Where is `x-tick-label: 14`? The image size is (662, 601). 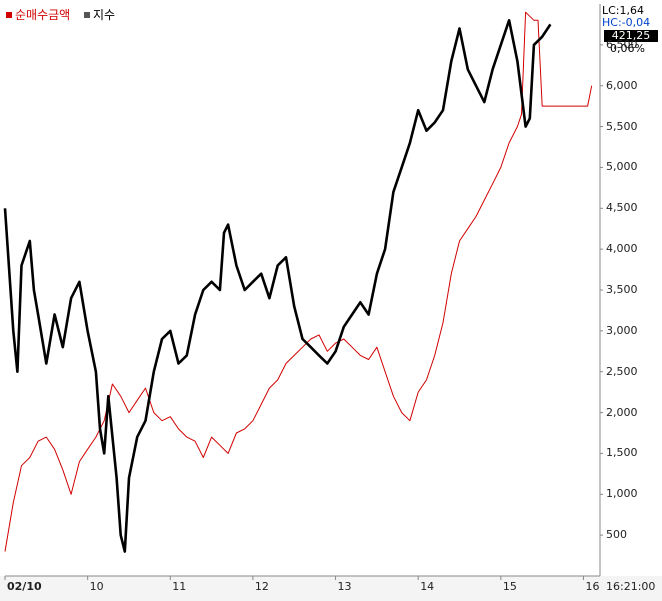 x-tick-label: 14 is located at coordinates (427, 586).